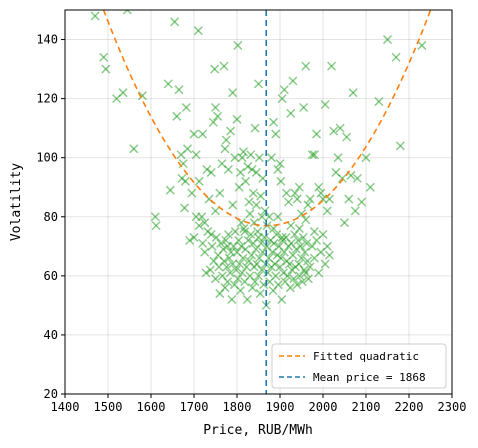 The image size is (478, 448). What do you see at coordinates (237, 407) in the screenshot?
I see `x-tick-label: 1800` at bounding box center [237, 407].